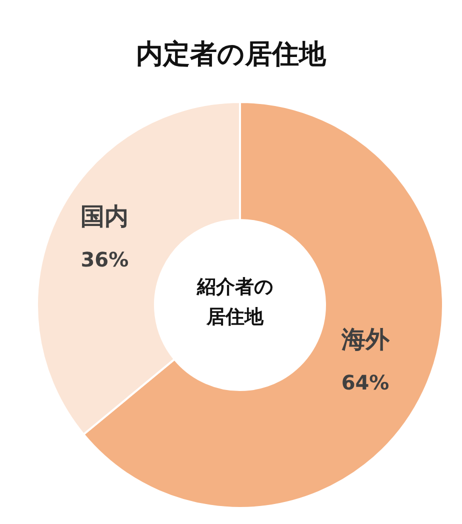 The width and height of the screenshot is (462, 524). What do you see at coordinates (365, 382) in the screenshot?
I see `data-label: 64%` at bounding box center [365, 382].